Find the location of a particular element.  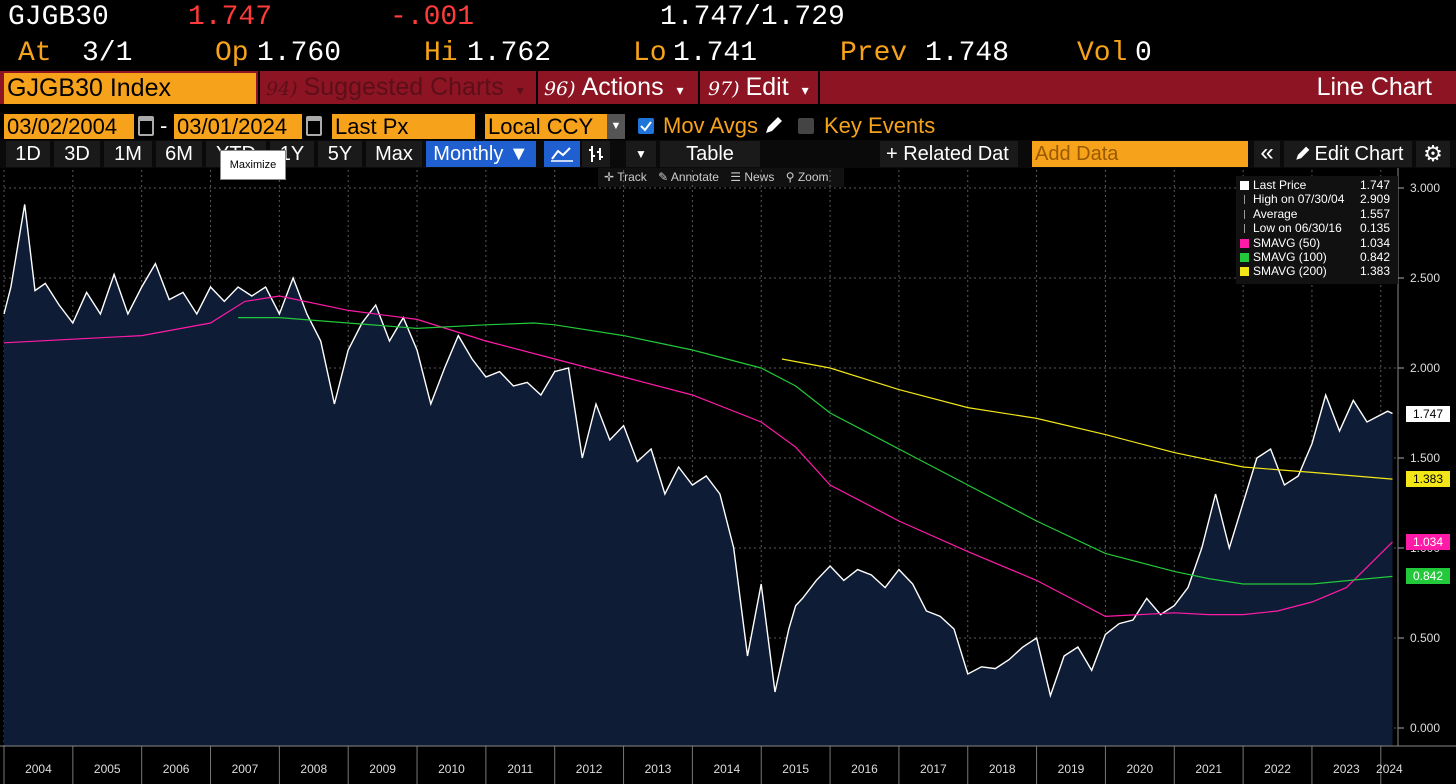

legend-entry: SMAVG (50) 1.034 is located at coordinates (1317, 243).